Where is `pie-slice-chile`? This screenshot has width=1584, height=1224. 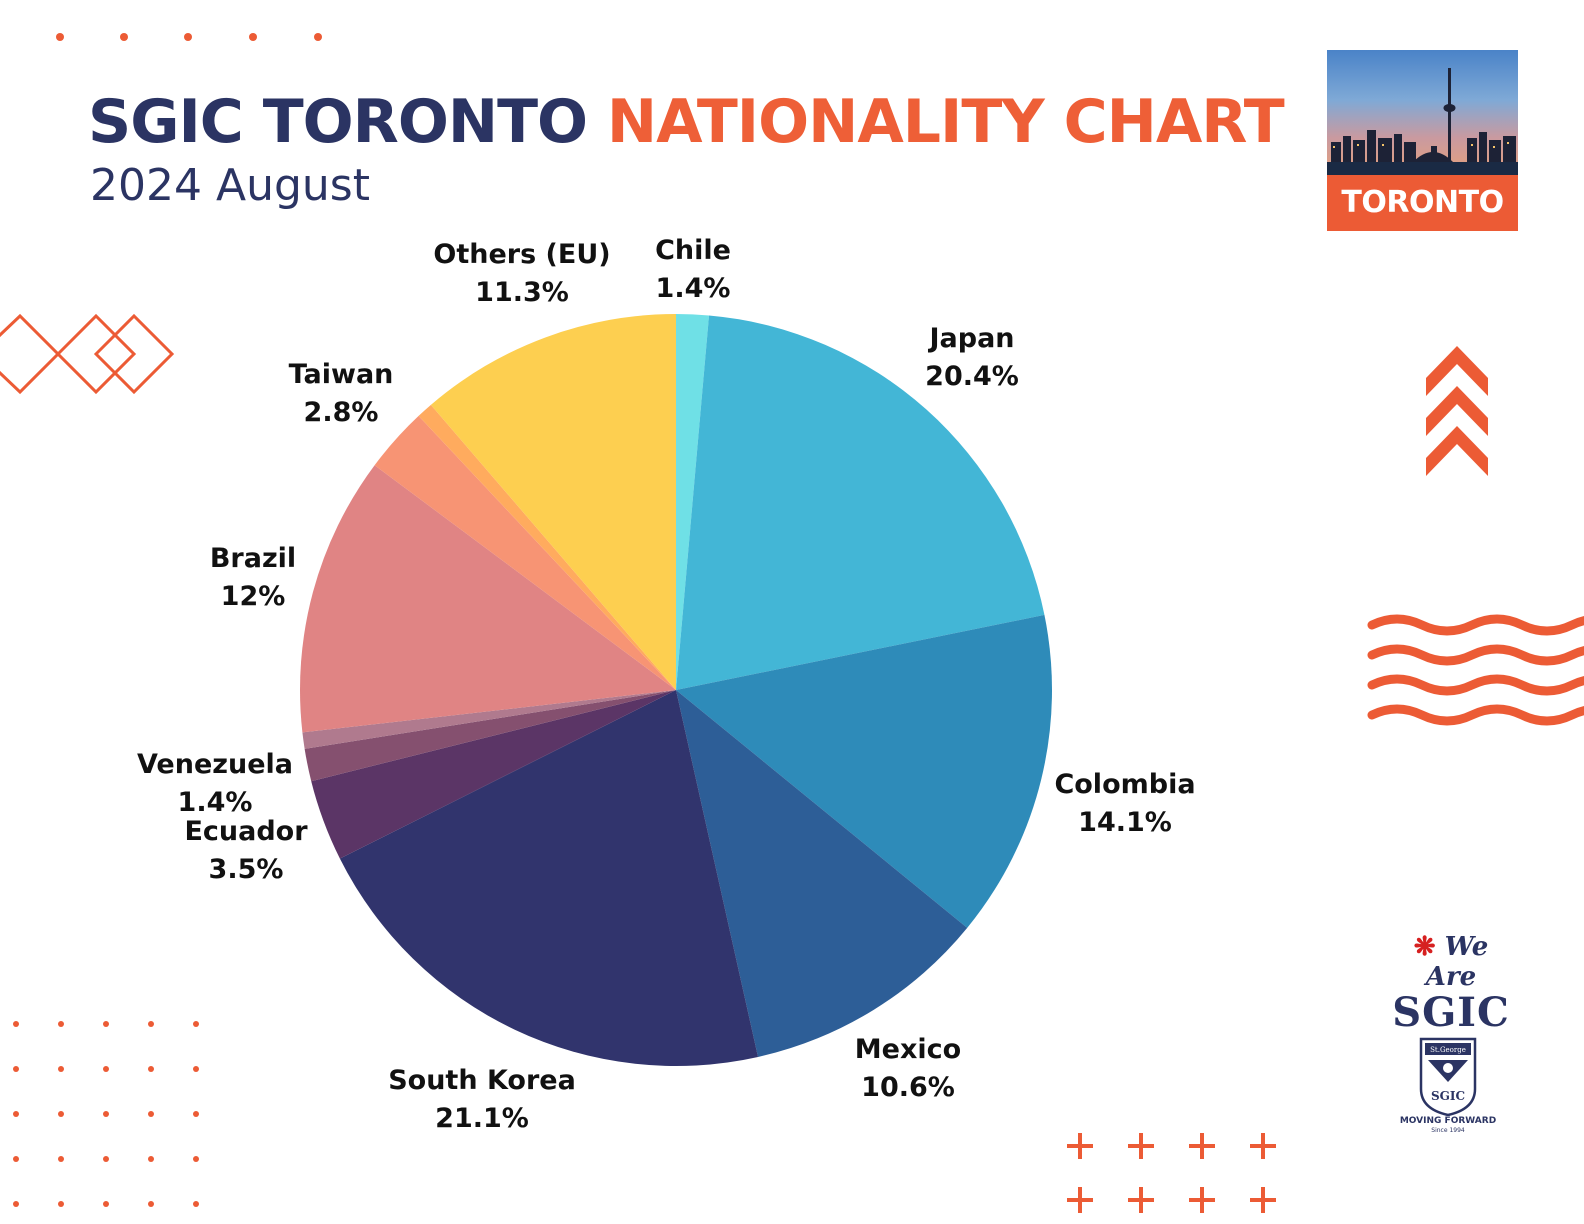
pie-slice-chile is located at coordinates (693, 502).